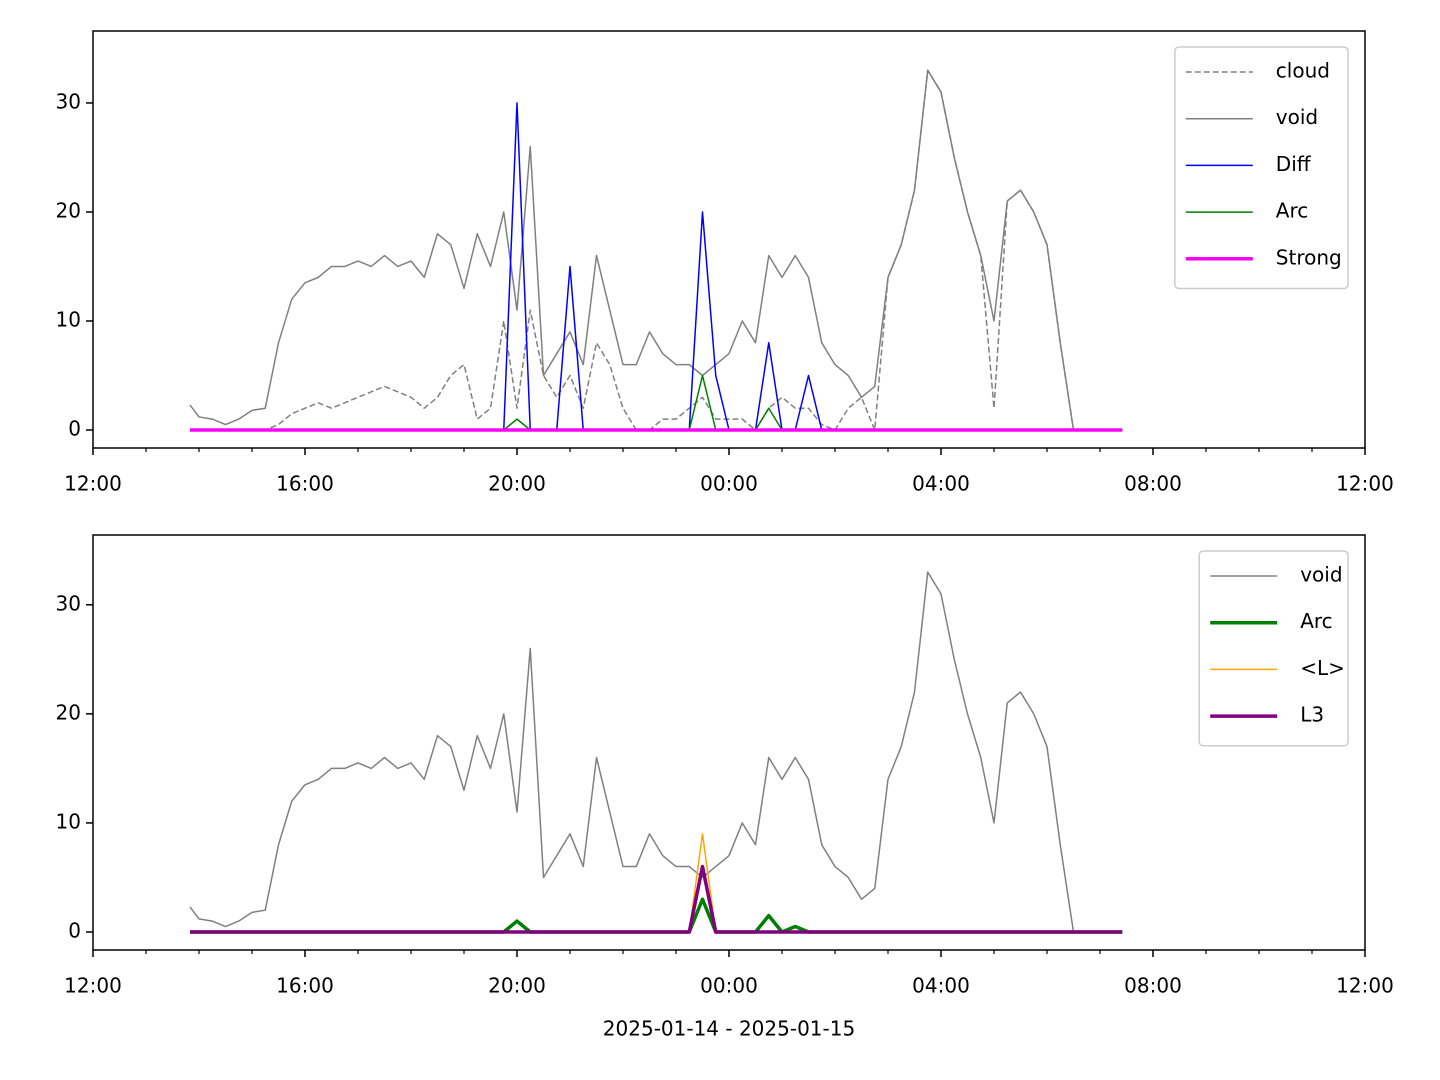  Describe the element at coordinates (1309, 257) in the screenshot. I see `legend-label: Strong` at that location.